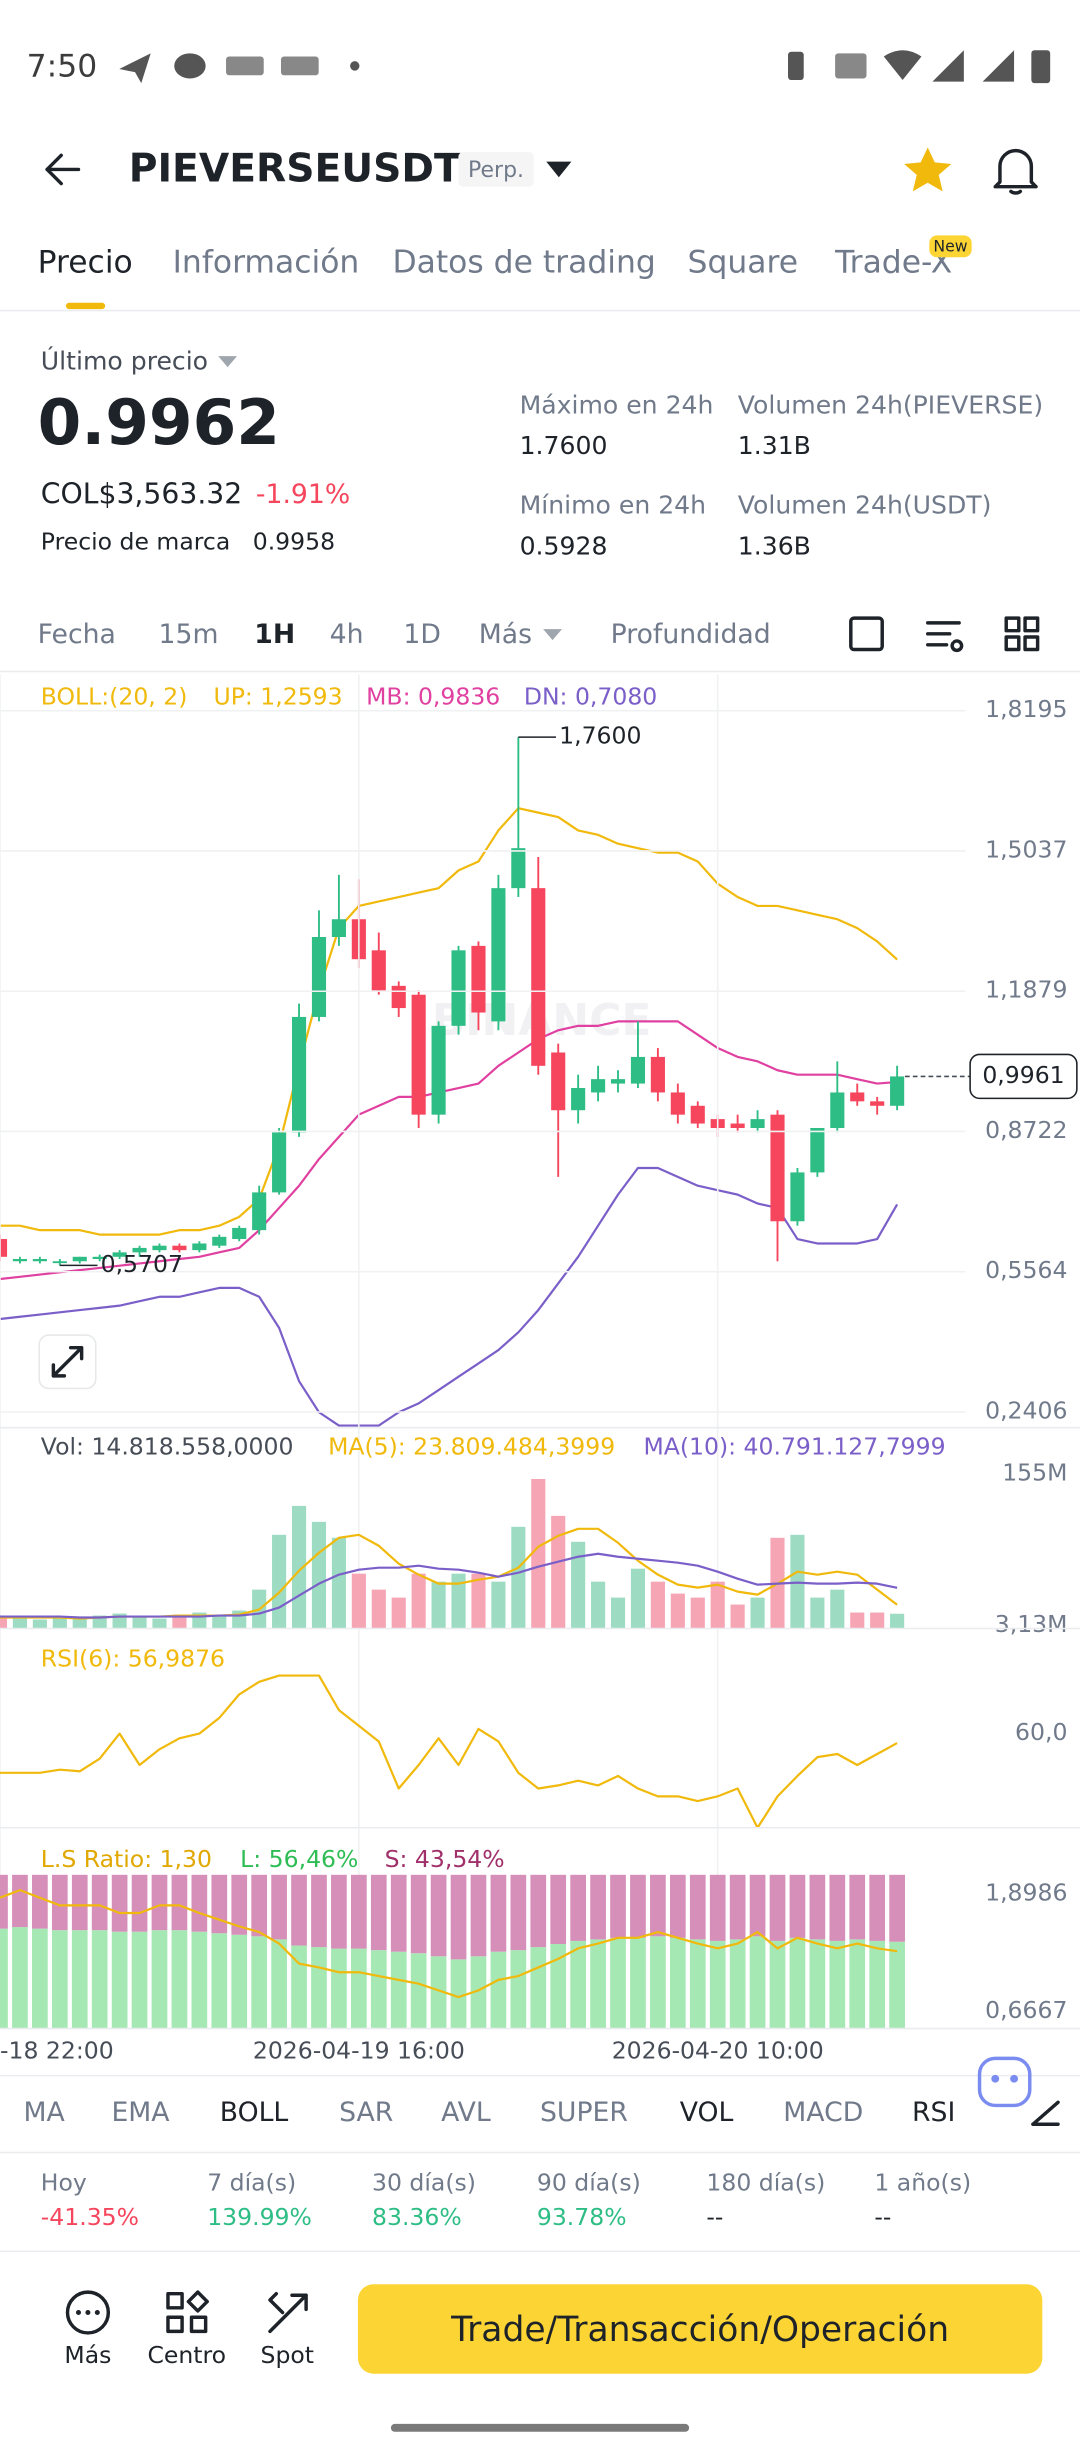 This screenshot has width=1080, height=2460. I want to click on stat-value: 1.7600, so click(564, 445).